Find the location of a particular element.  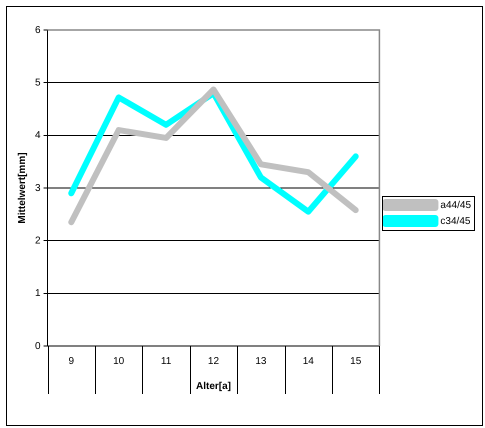

y-tick-label: 4 is located at coordinates (38, 136).